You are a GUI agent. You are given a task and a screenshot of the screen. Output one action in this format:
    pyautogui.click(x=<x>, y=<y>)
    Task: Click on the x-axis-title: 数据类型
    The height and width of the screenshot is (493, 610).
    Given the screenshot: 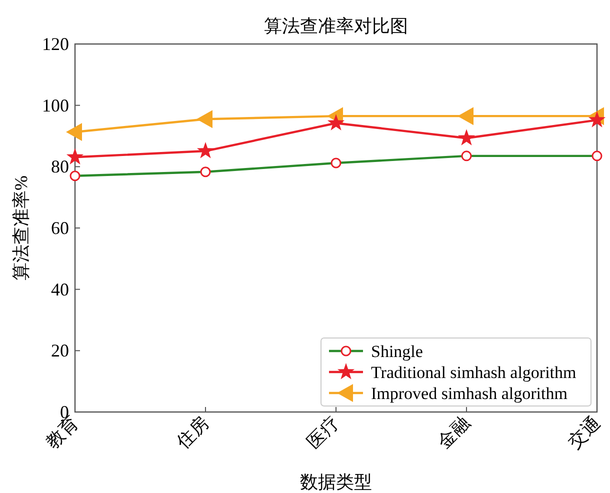 What is the action you would take?
    pyautogui.click(x=336, y=482)
    